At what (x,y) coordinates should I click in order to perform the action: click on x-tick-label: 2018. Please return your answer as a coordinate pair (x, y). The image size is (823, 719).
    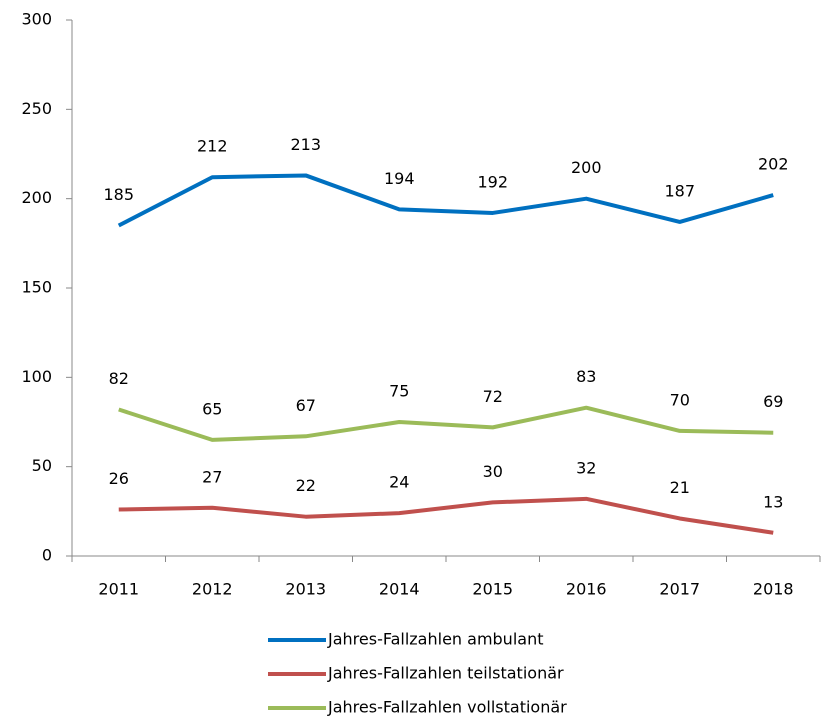
    Looking at the image, I should click on (773, 589).